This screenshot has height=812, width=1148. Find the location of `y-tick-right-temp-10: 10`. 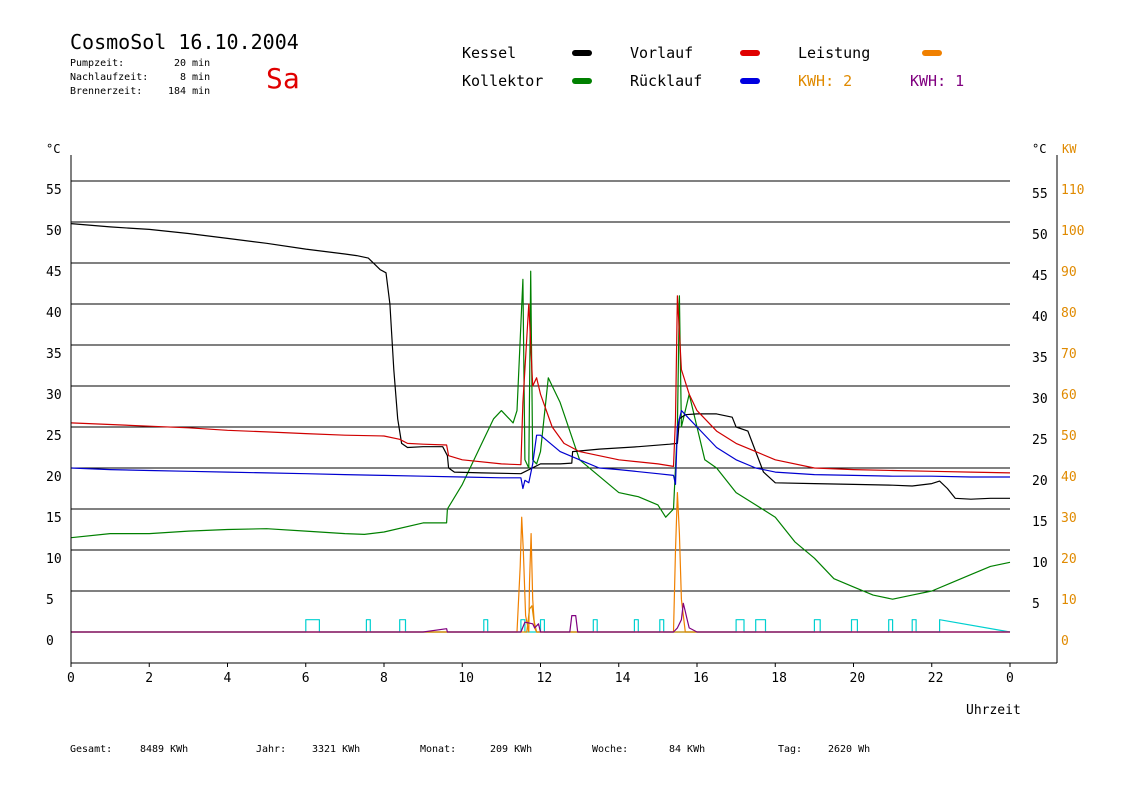

y-tick-right-temp-10: 10 is located at coordinates (1040, 563).